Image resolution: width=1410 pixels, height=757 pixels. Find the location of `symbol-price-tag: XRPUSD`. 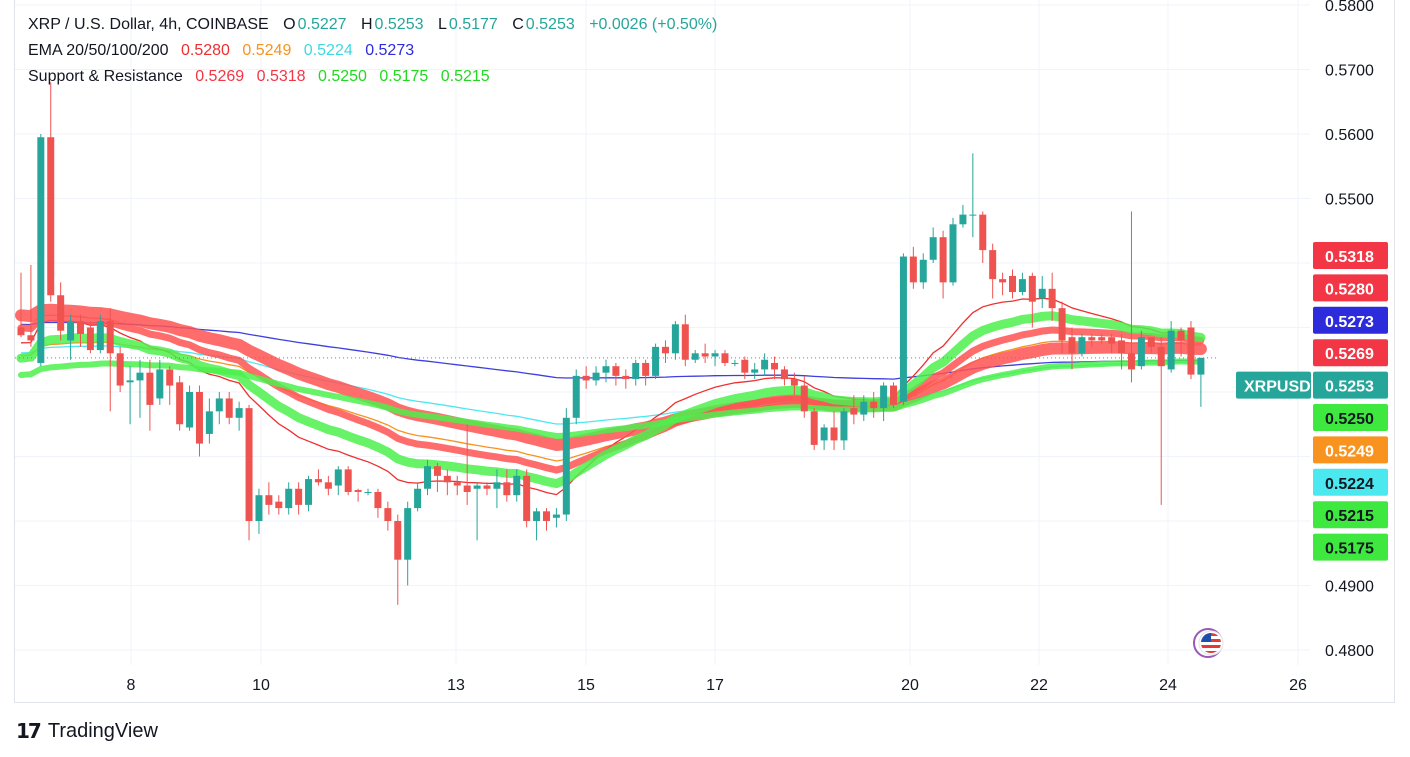

symbol-price-tag: XRPUSD is located at coordinates (1273, 385).